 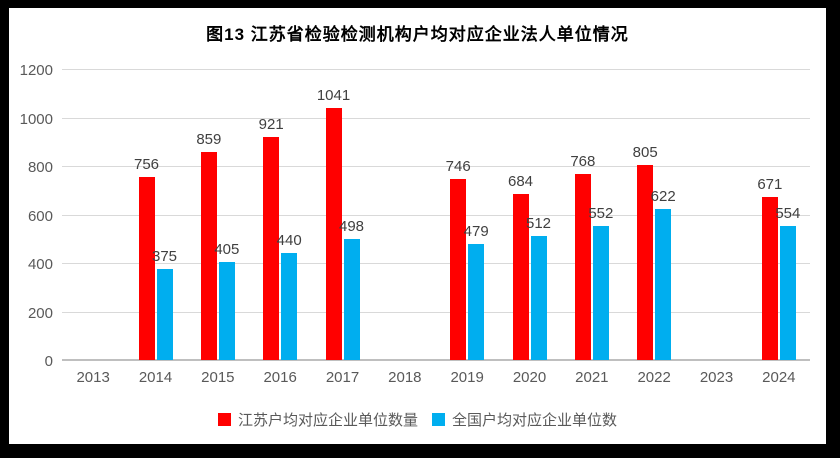 What do you see at coordinates (164, 314) in the screenshot?
I see `bar-national-2014` at bounding box center [164, 314].